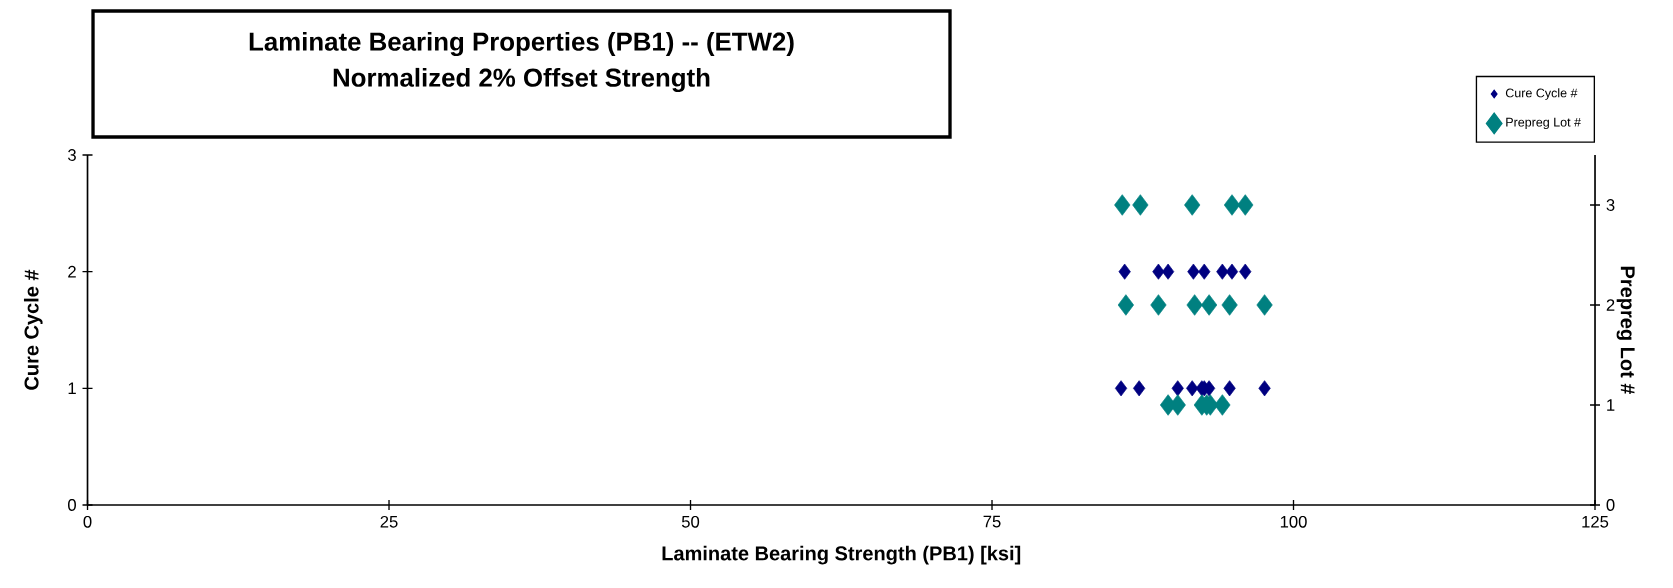 Image resolution: width=1673 pixels, height=588 pixels. What do you see at coordinates (1625, 330) in the screenshot?
I see `y2-axis-title: Prepreg Lot #` at bounding box center [1625, 330].